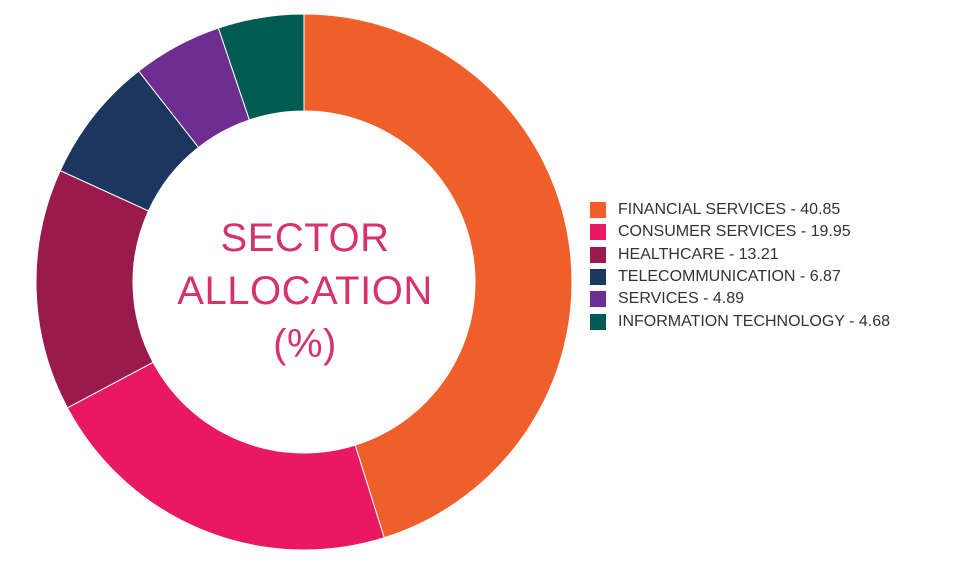  What do you see at coordinates (734, 232) in the screenshot?
I see `legend-label: CONSUMER SERVICES - 19.95` at bounding box center [734, 232].